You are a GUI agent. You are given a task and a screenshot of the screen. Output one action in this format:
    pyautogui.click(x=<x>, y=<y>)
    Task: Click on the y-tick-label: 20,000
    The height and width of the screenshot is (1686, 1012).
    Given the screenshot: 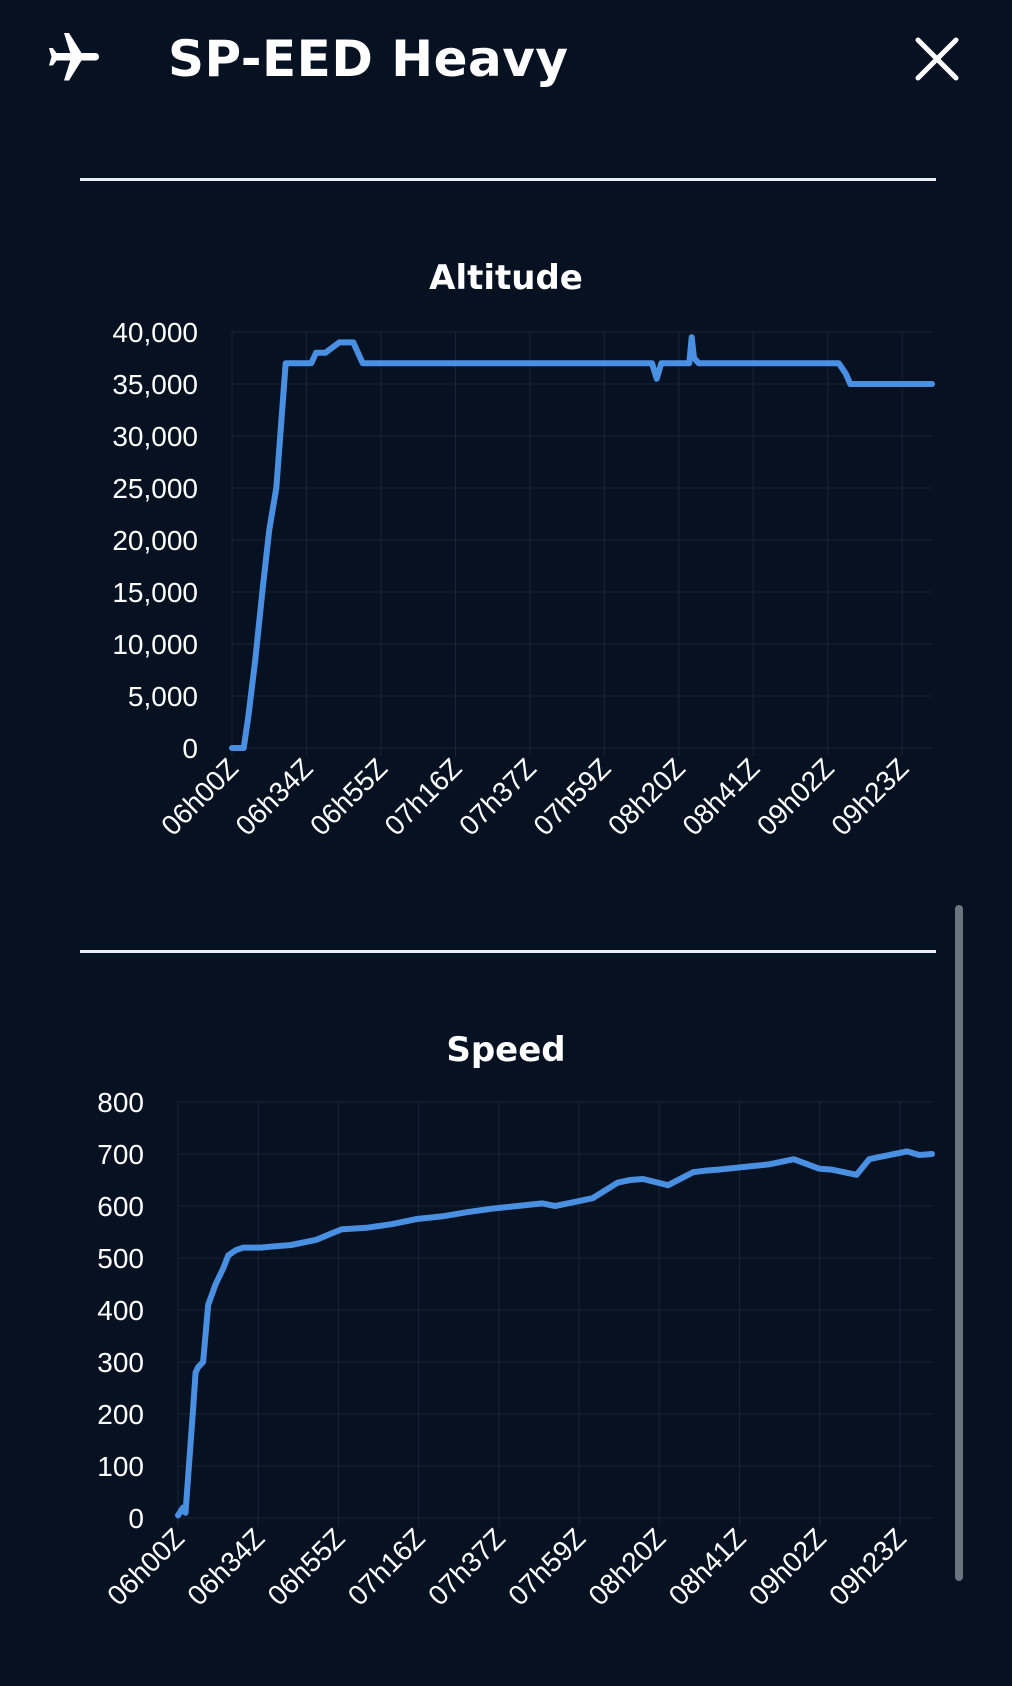 What is the action you would take?
    pyautogui.click(x=155, y=540)
    